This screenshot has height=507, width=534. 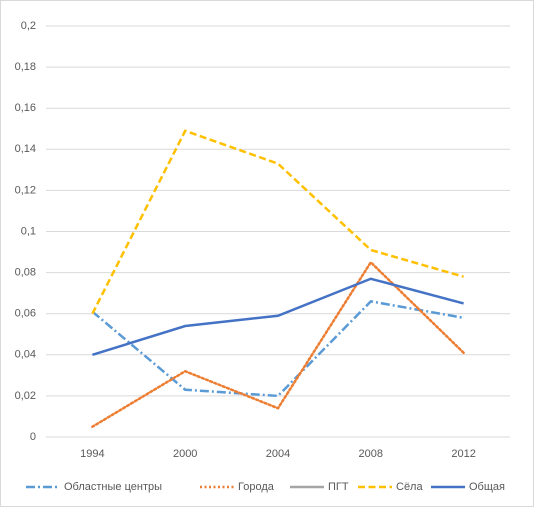 I want to click on y-tick-label: 0,16, so click(x=25, y=108).